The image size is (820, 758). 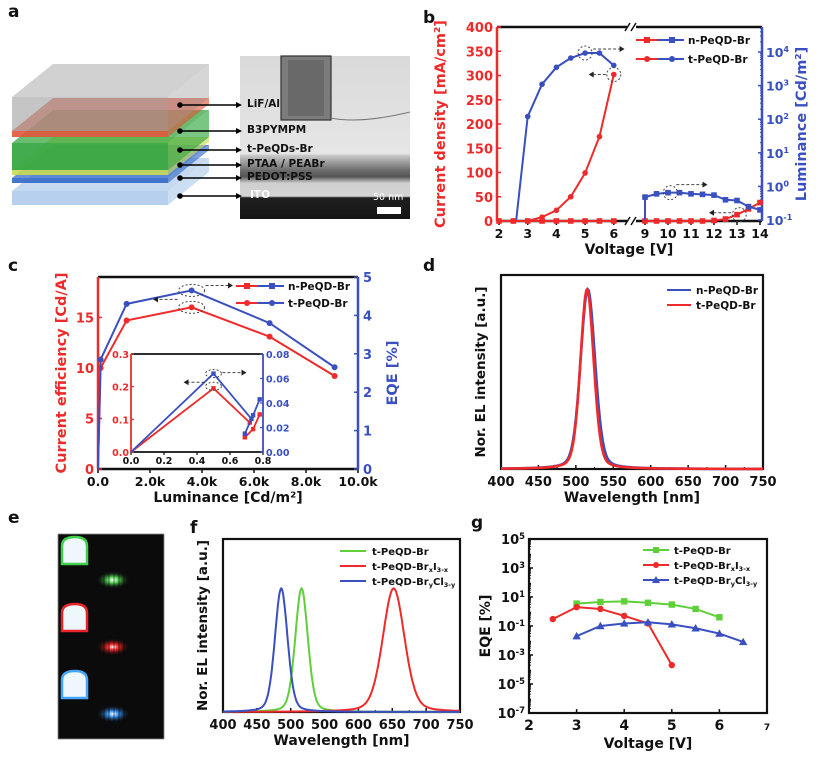 I want to click on c-legend-label: n-PeQD-Br, so click(x=319, y=287).